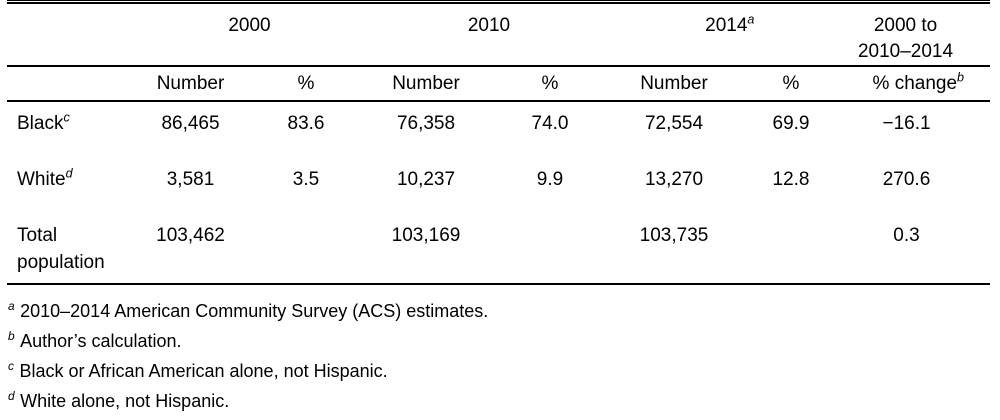 Image resolution: width=1000 pixels, height=420 pixels. What do you see at coordinates (489, 25) in the screenshot?
I see `group-header-label: 2010` at bounding box center [489, 25].